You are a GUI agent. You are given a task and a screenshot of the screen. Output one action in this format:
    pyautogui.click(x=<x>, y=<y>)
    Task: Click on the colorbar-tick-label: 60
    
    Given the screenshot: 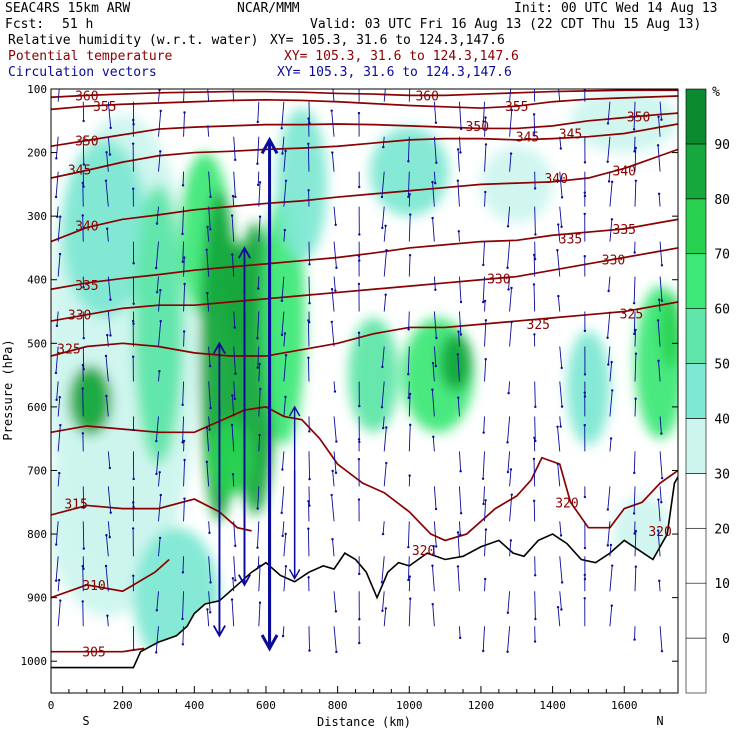 What is the action you would take?
    pyautogui.click(x=722, y=310)
    